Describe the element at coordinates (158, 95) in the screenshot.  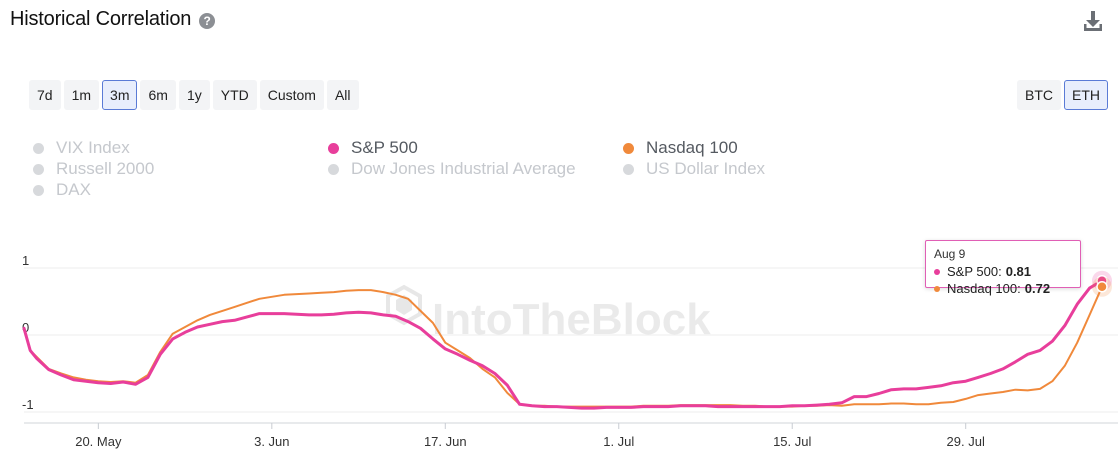
I see `range-6m-button: 6m` at that location.